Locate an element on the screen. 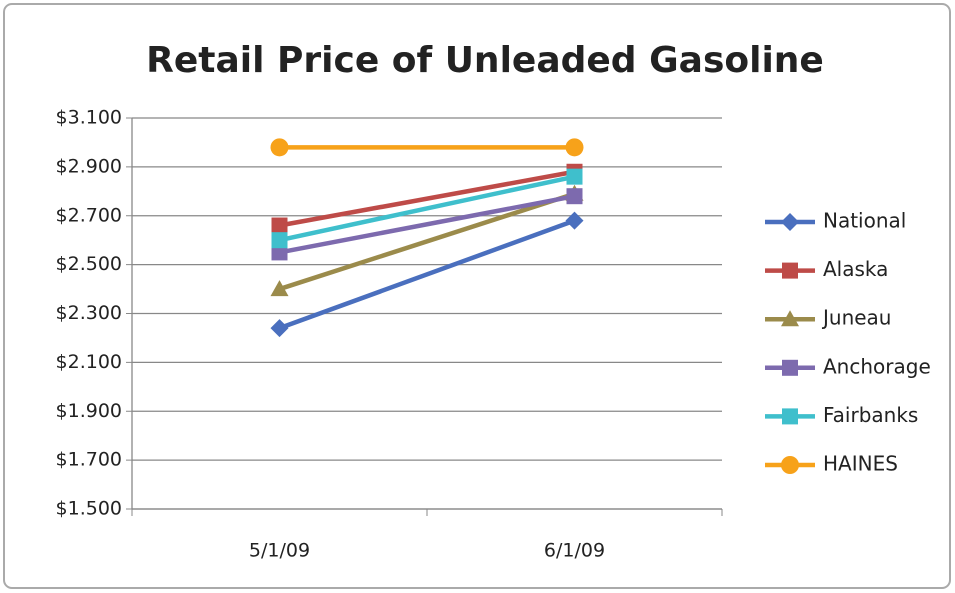  y-tick-label: $1.900 is located at coordinates (89, 411).